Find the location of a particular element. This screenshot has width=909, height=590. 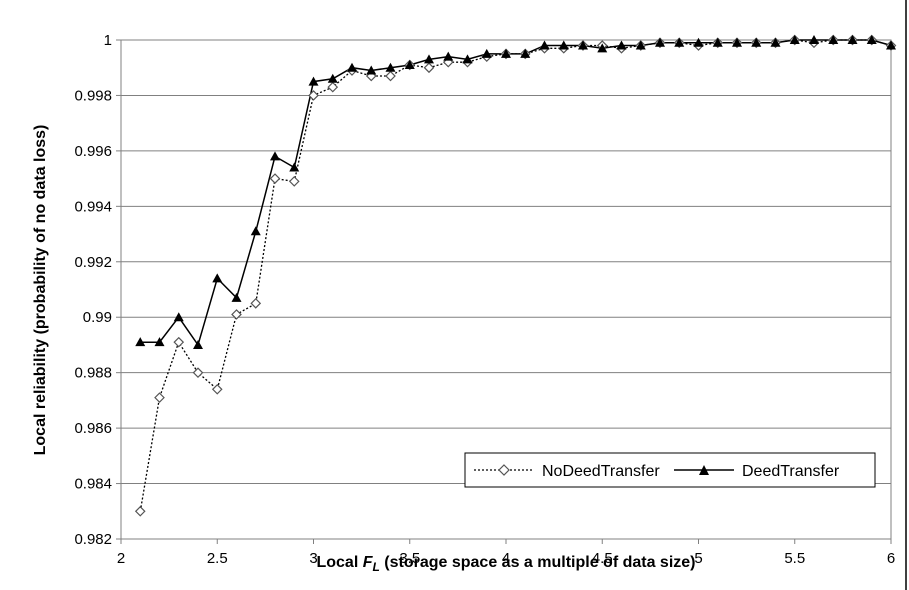

legend: NoDeedTransfer DeedTransfer is located at coordinates (670, 470).